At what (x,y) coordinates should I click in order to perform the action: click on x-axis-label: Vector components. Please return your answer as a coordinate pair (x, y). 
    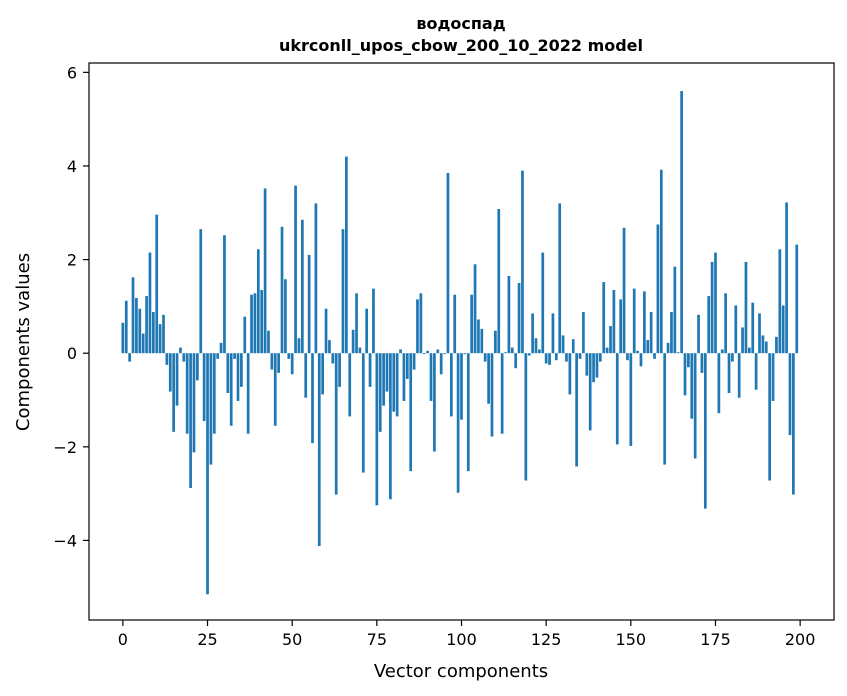
    Looking at the image, I should click on (461, 671).